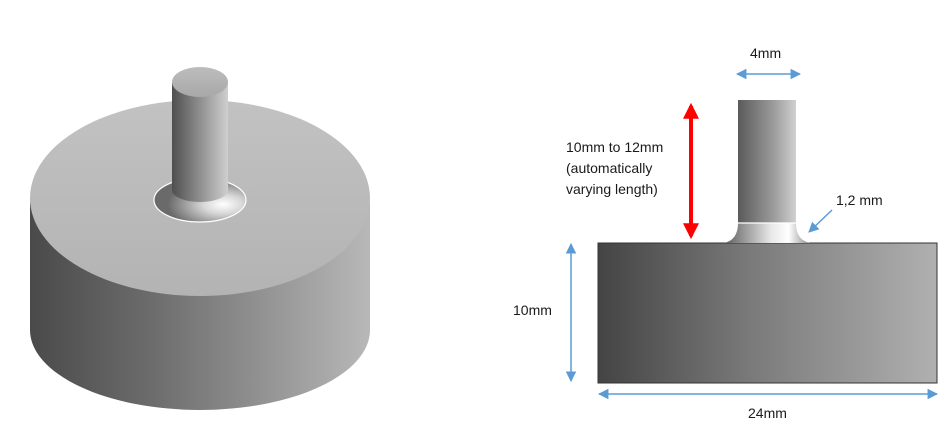 The image size is (952, 428). What do you see at coordinates (614, 147) in the screenshot?
I see `pin-length-label-line1: 10mm to 12mm` at bounding box center [614, 147].